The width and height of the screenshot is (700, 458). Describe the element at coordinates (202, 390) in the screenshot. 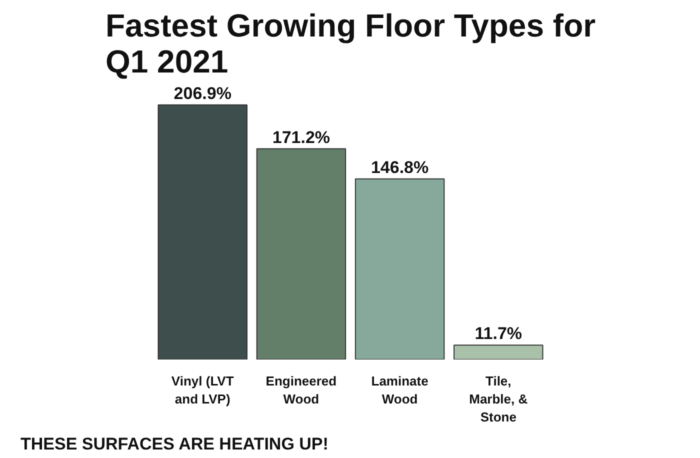

I see `x-tick-label: Vinyl (LVT and LVP)` at that location.